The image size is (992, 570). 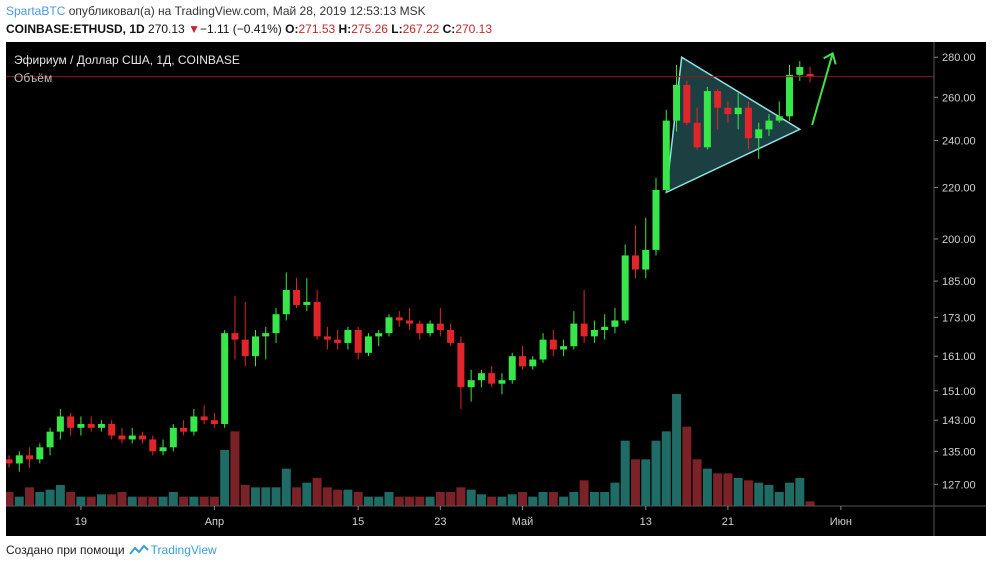 What do you see at coordinates (33, 78) in the screenshot?
I see `chart-legend-volume: Объём` at bounding box center [33, 78].